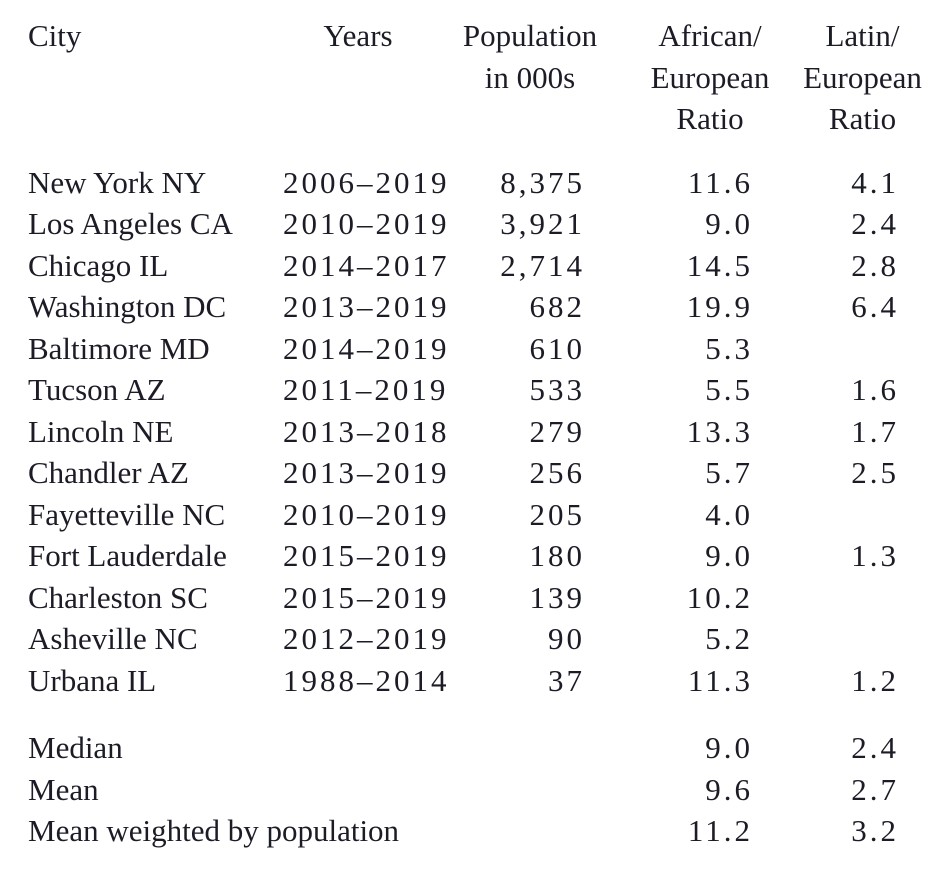  Describe the element at coordinates (557, 389) in the screenshot. I see `population-cell: 533` at that location.